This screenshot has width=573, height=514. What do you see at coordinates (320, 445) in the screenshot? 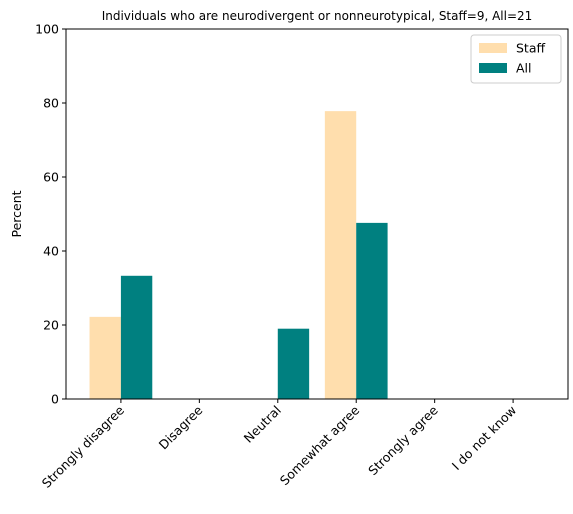
I see `x-tick-label-3: Somewhat agree` at bounding box center [320, 445].